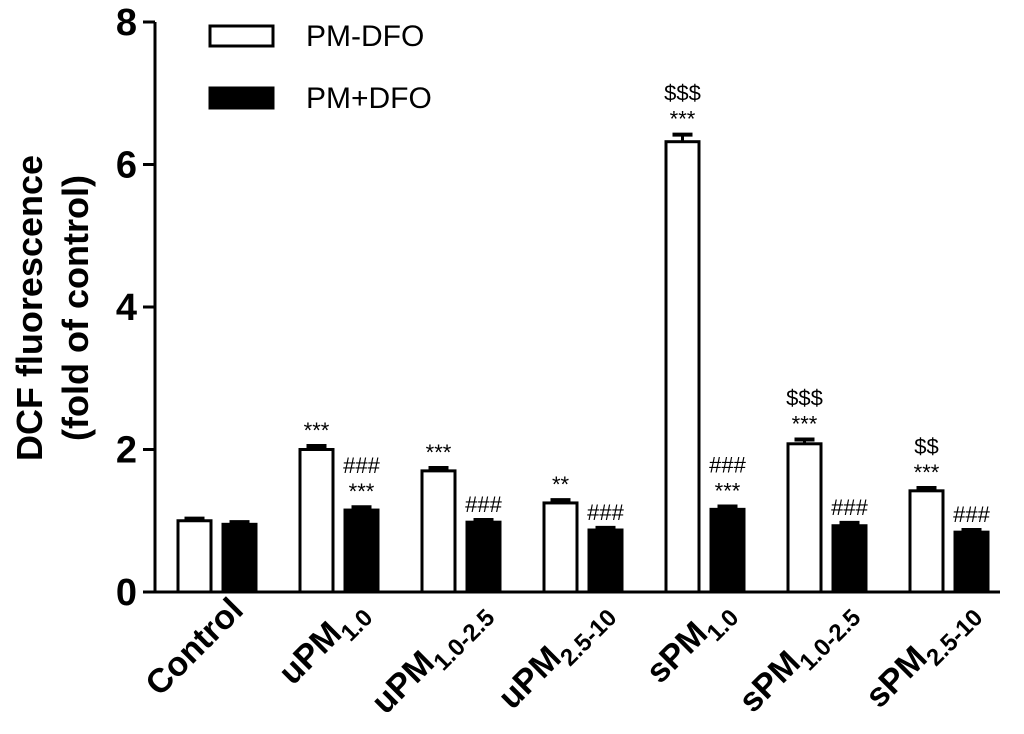  Describe the element at coordinates (320, 67) in the screenshot. I see `legend: PM-DFO PM+DFO` at that location.